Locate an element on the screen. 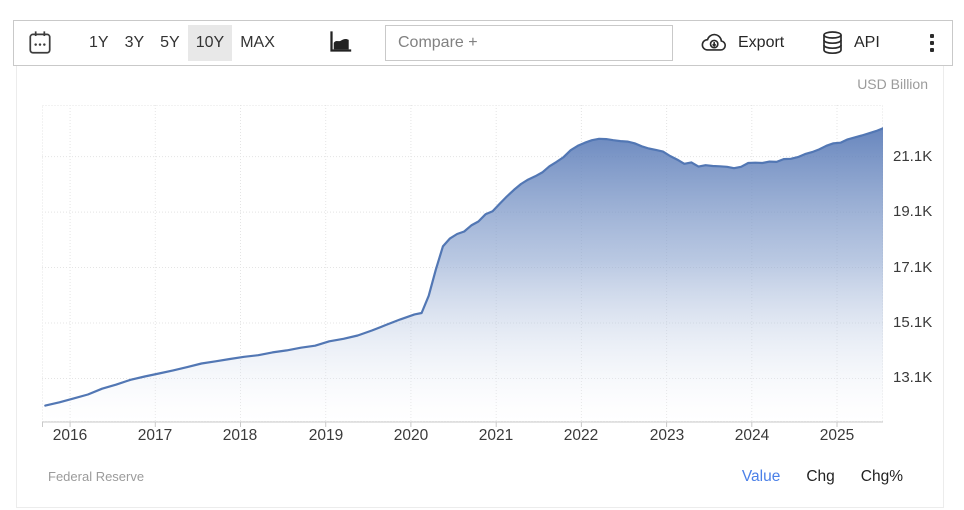  kebab-menu-icon is located at coordinates (932, 36).